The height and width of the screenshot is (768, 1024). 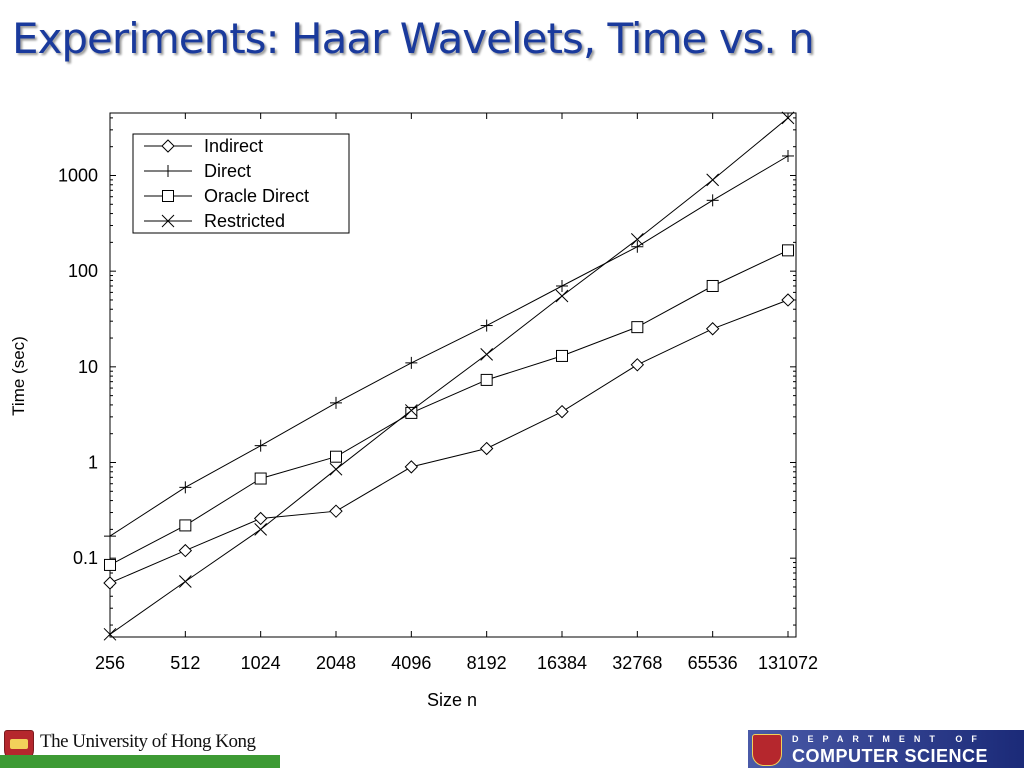 What do you see at coordinates (83, 271) in the screenshot?
I see `y-tick-label: 100` at bounding box center [83, 271].